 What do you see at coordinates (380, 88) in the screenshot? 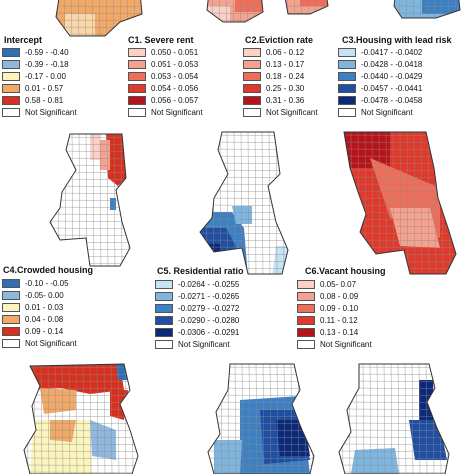
I see `legend-item: -0.0457 - -0.0441` at bounding box center [380, 88].